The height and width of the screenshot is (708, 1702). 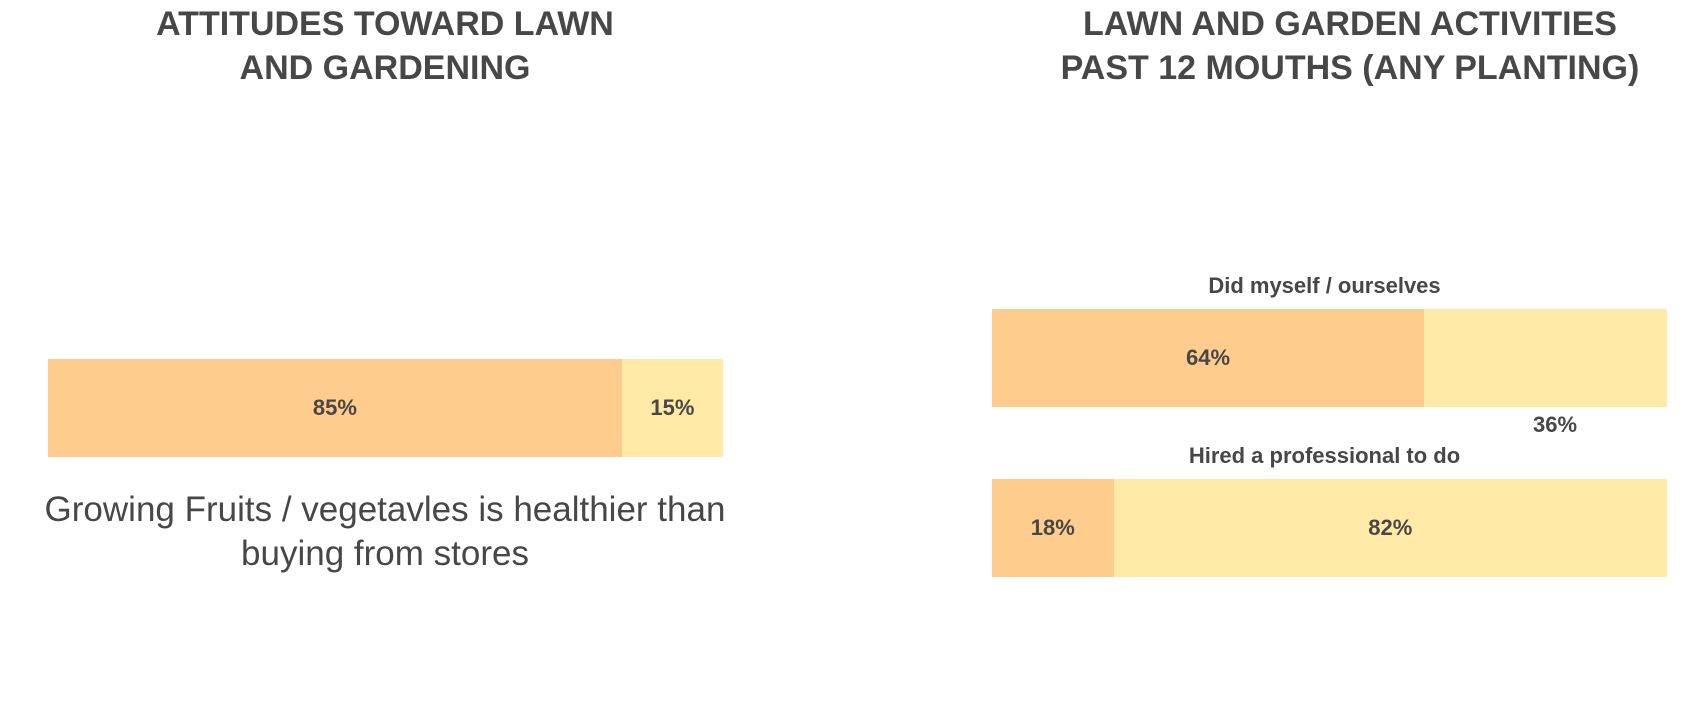 I want to click on left-stacked-bar: 85% 15%, so click(x=385, y=408).